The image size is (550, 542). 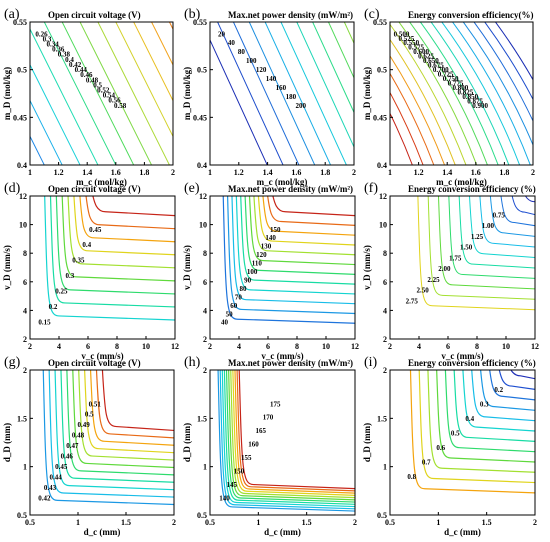 What do you see at coordinates (506, 346) in the screenshot?
I see `x-tick-label: 10` at bounding box center [506, 346].